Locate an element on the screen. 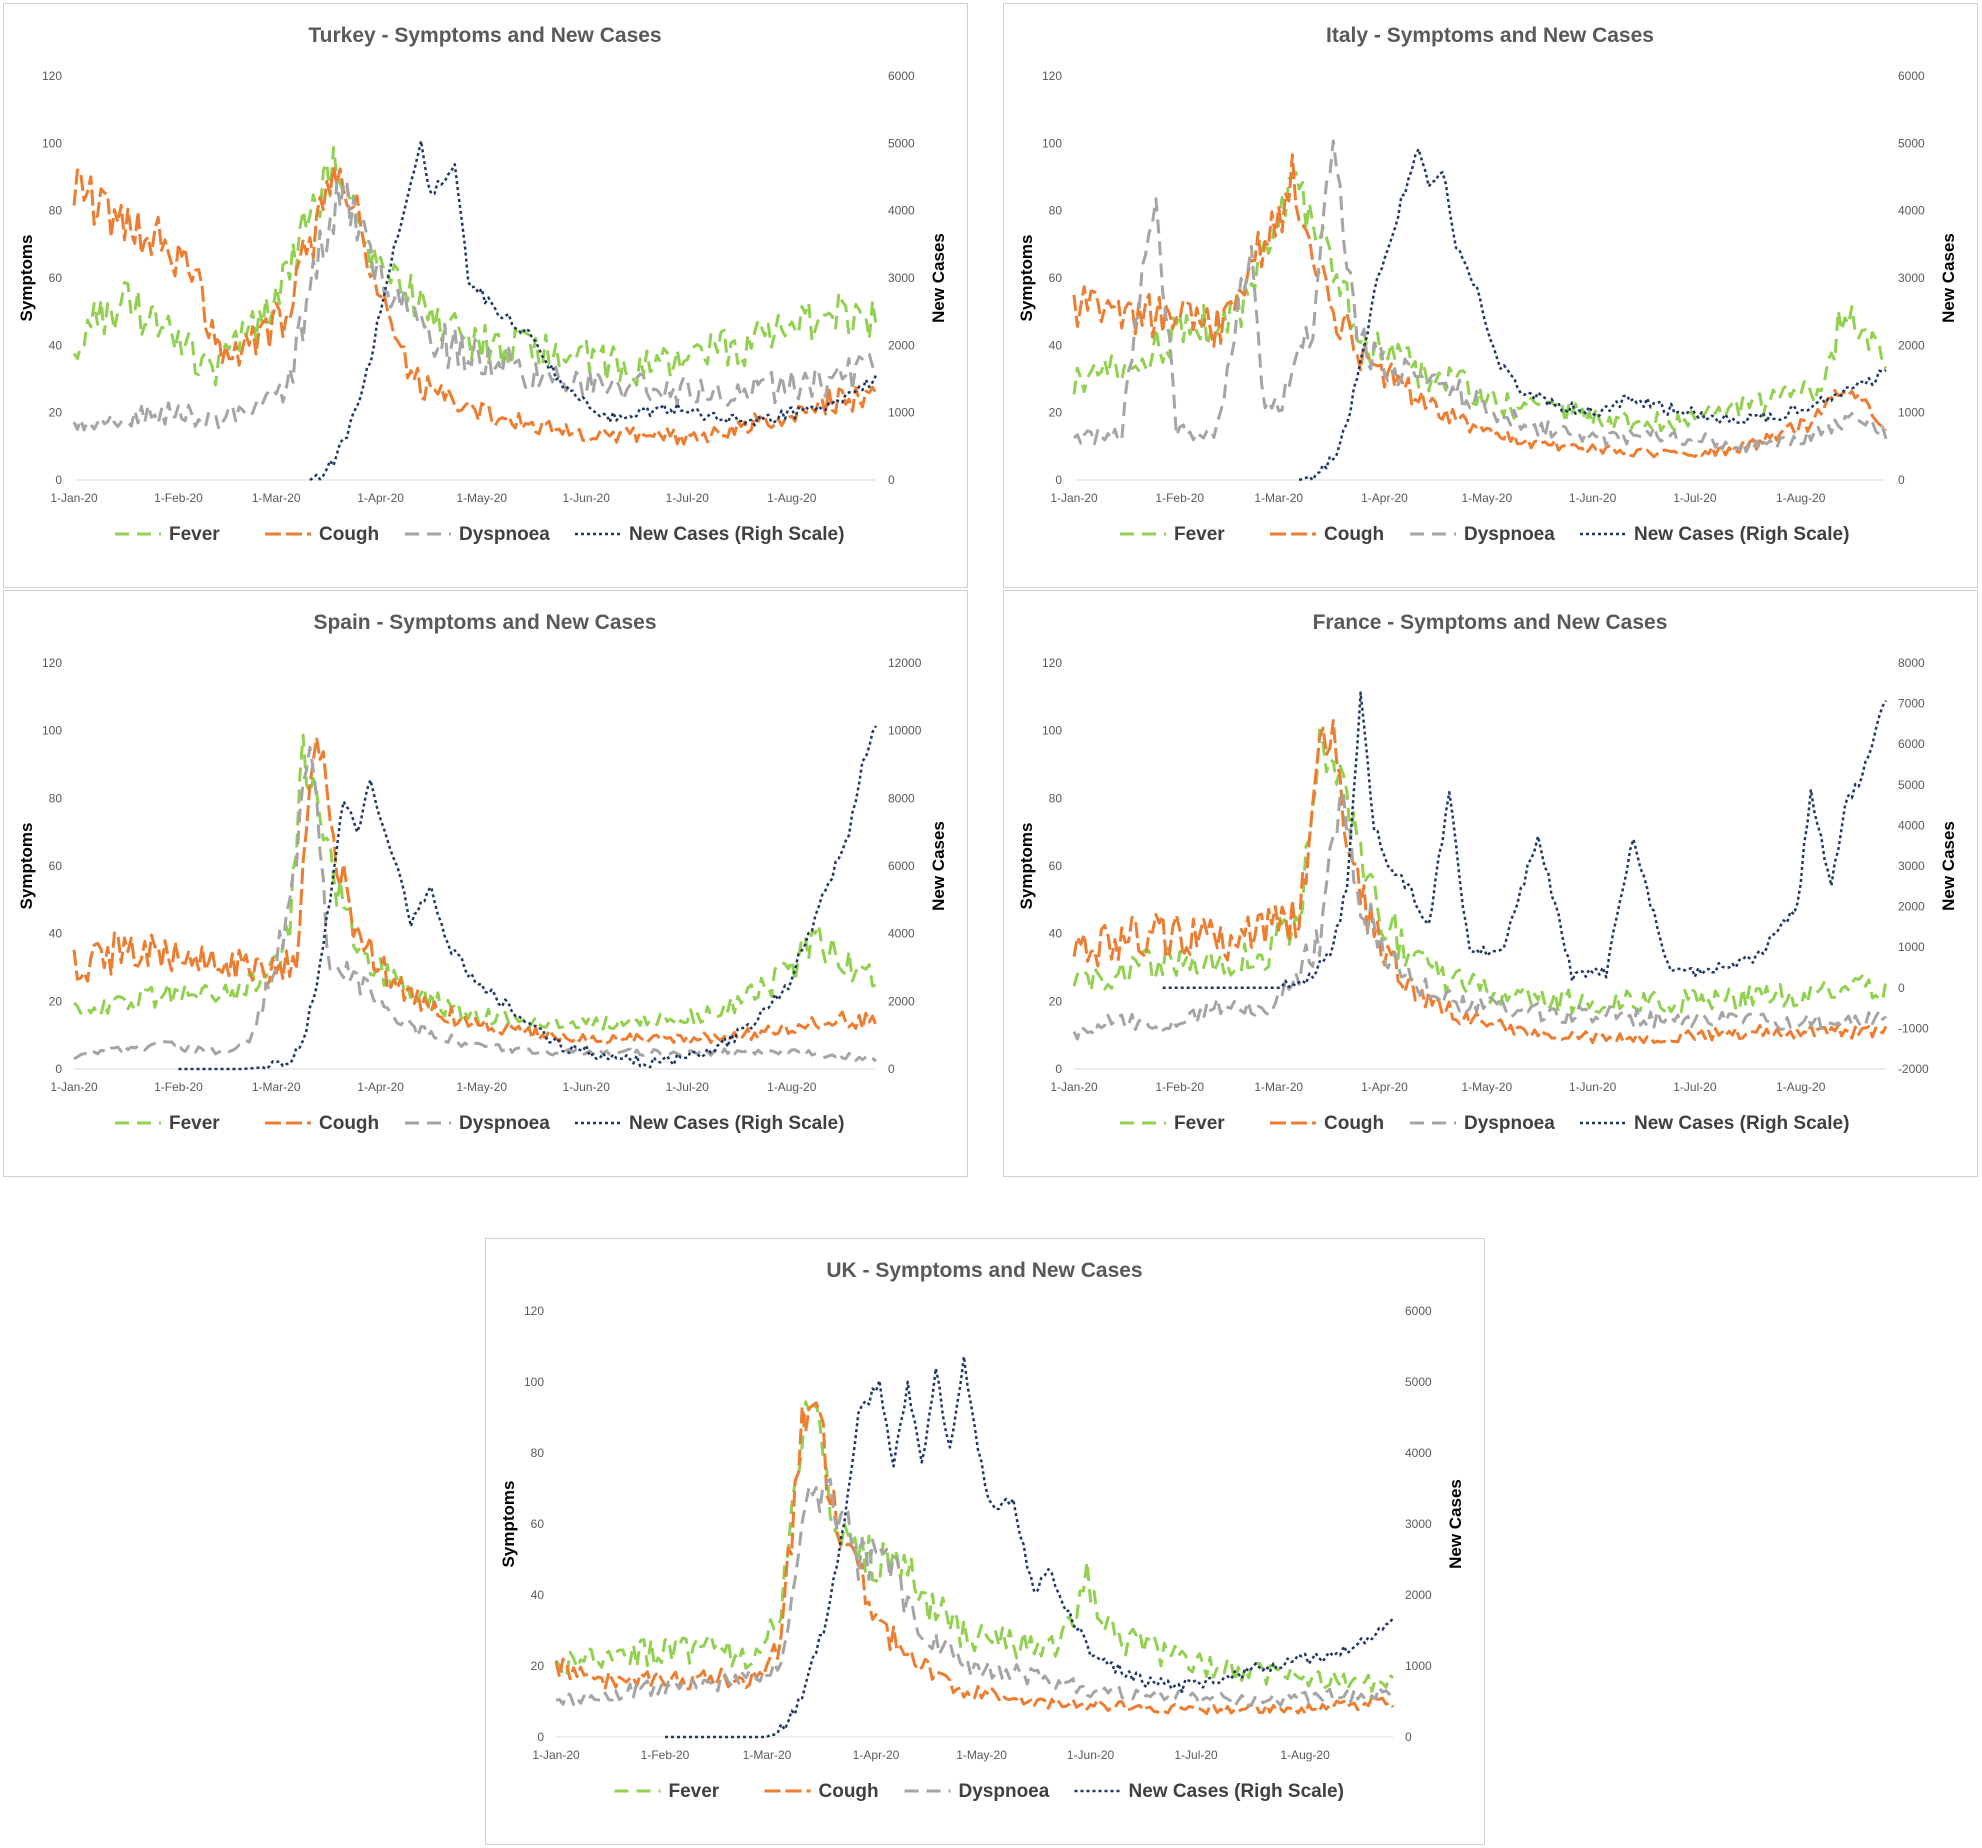 This screenshot has height=1848, width=1982. y2-tick-label: -2000 is located at coordinates (1913, 1069).